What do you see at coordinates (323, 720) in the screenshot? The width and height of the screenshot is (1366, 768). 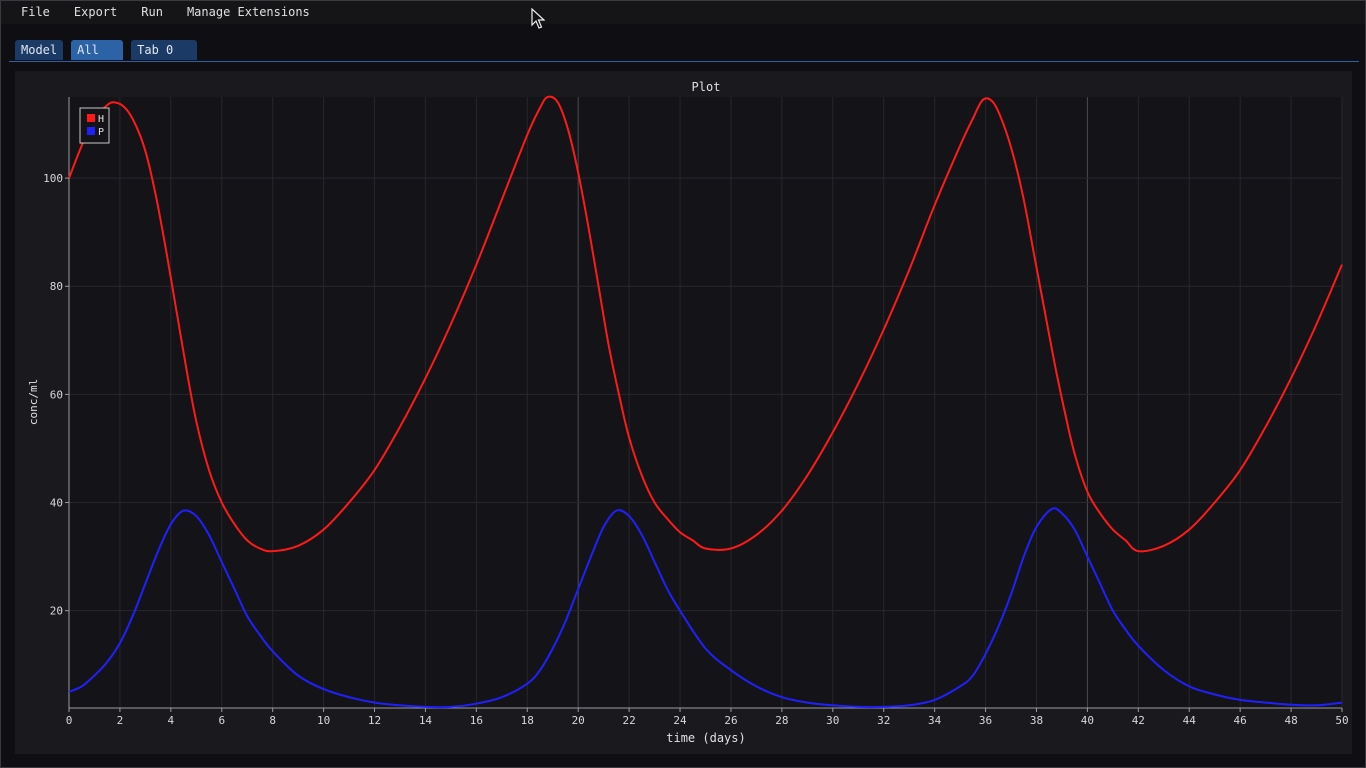 I see `x-tick-label: 10` at bounding box center [323, 720].